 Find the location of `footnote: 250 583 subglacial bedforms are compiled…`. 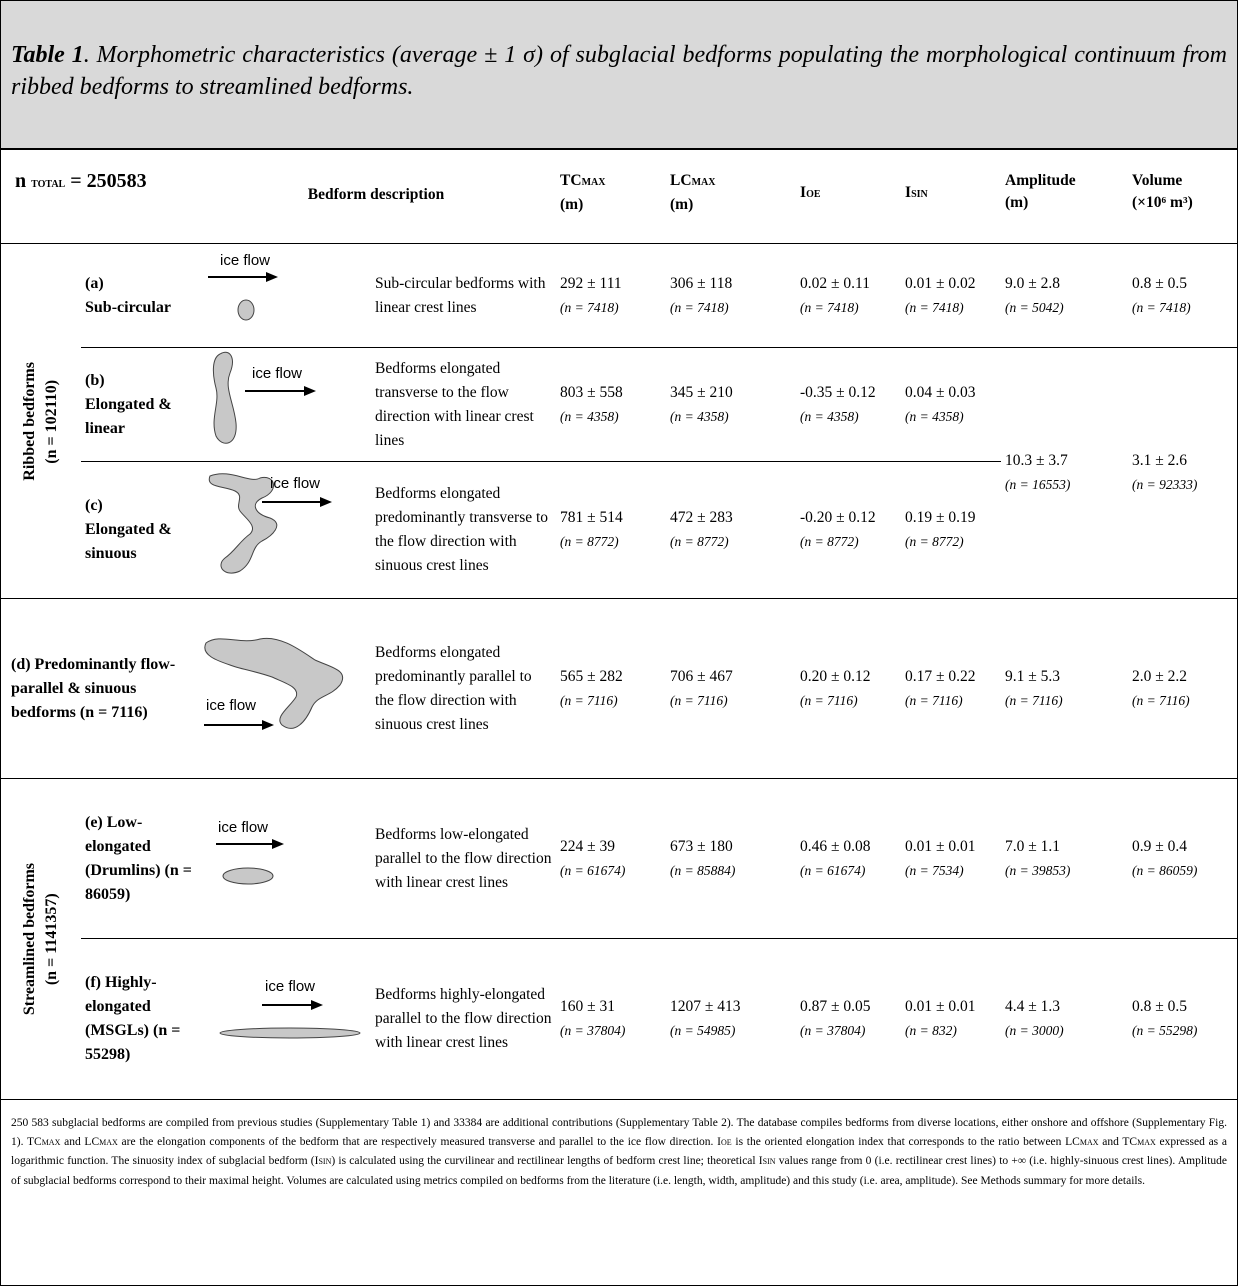

footnote: 250 583 subglacial bedforms are compiled… is located at coordinates (619, 1152).